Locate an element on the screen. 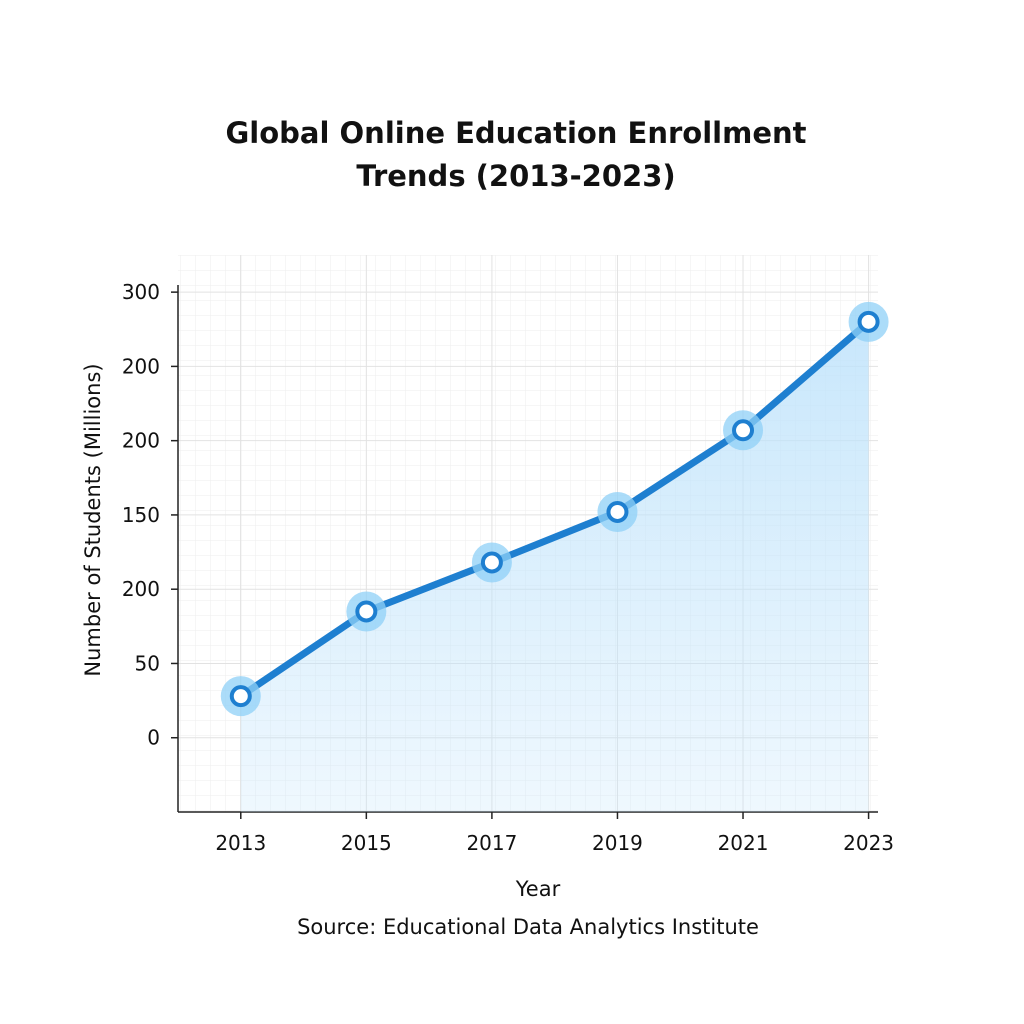 The width and height of the screenshot is (1024, 1024). x-axis-label: Year is located at coordinates (538, 889).